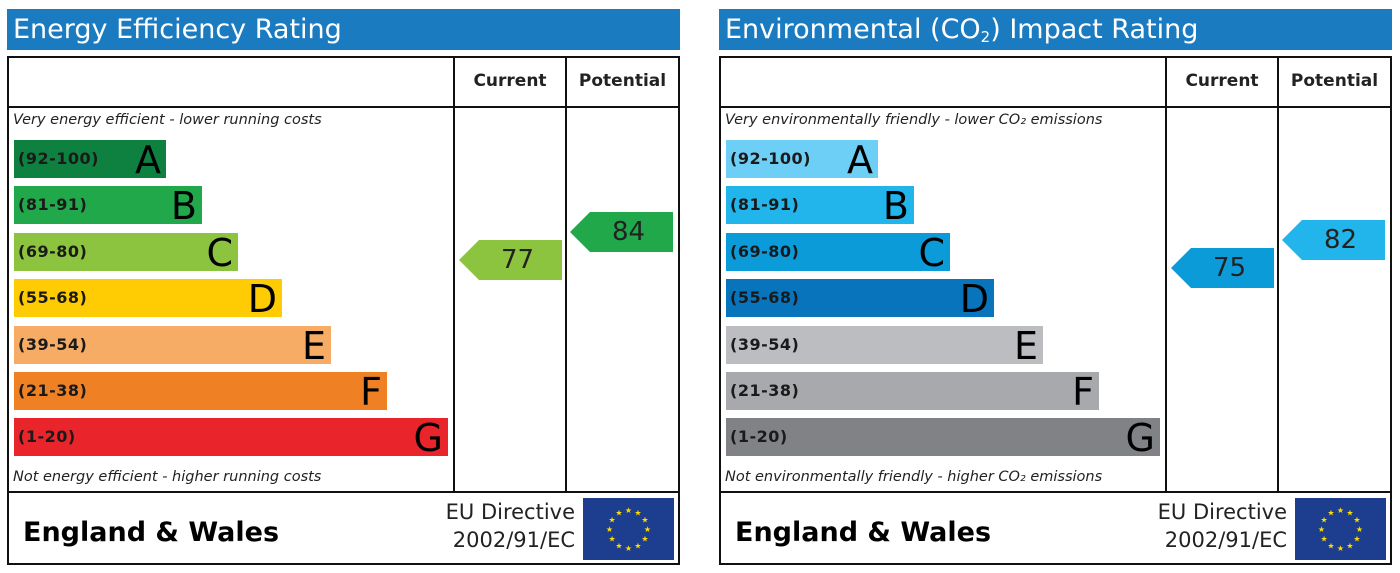  What do you see at coordinates (1222, 512) in the screenshot?
I see `eu-directive-label: EU Directive` at bounding box center [1222, 512].